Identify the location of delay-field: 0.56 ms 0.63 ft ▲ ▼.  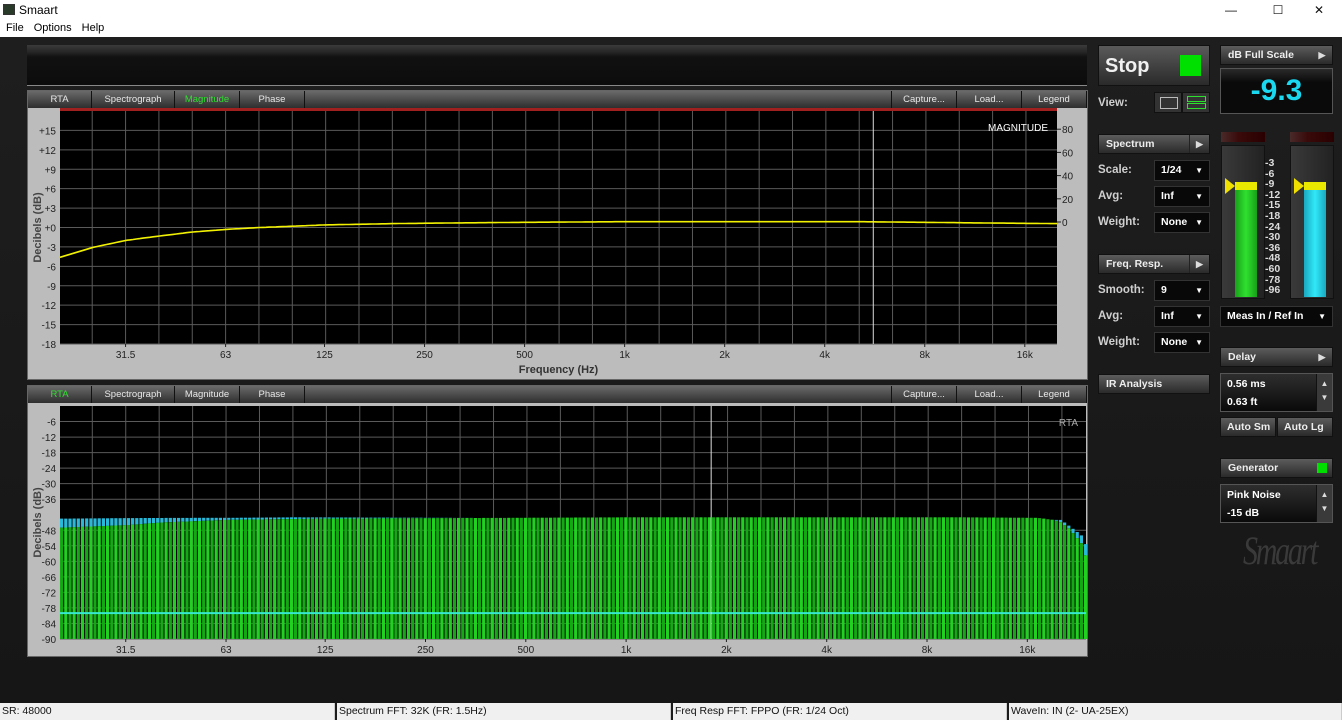
(1276, 392).